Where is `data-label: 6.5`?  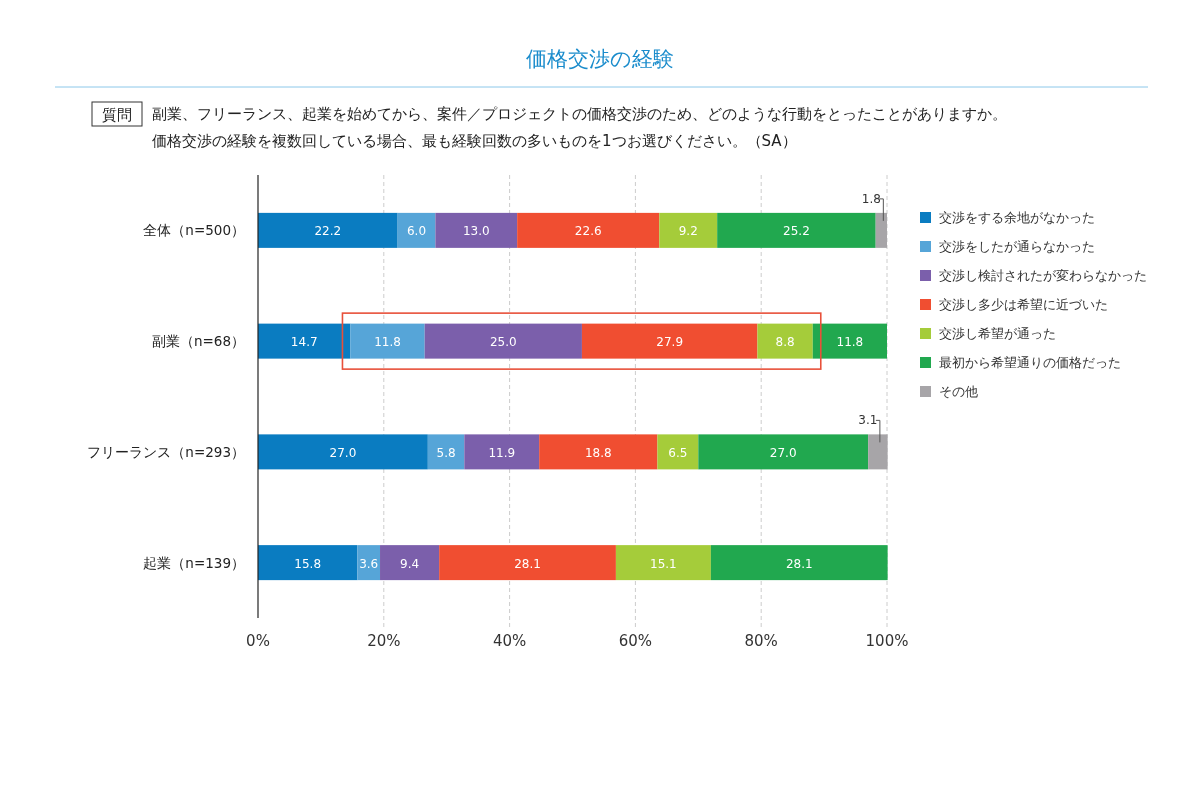
data-label: 6.5 is located at coordinates (678, 452).